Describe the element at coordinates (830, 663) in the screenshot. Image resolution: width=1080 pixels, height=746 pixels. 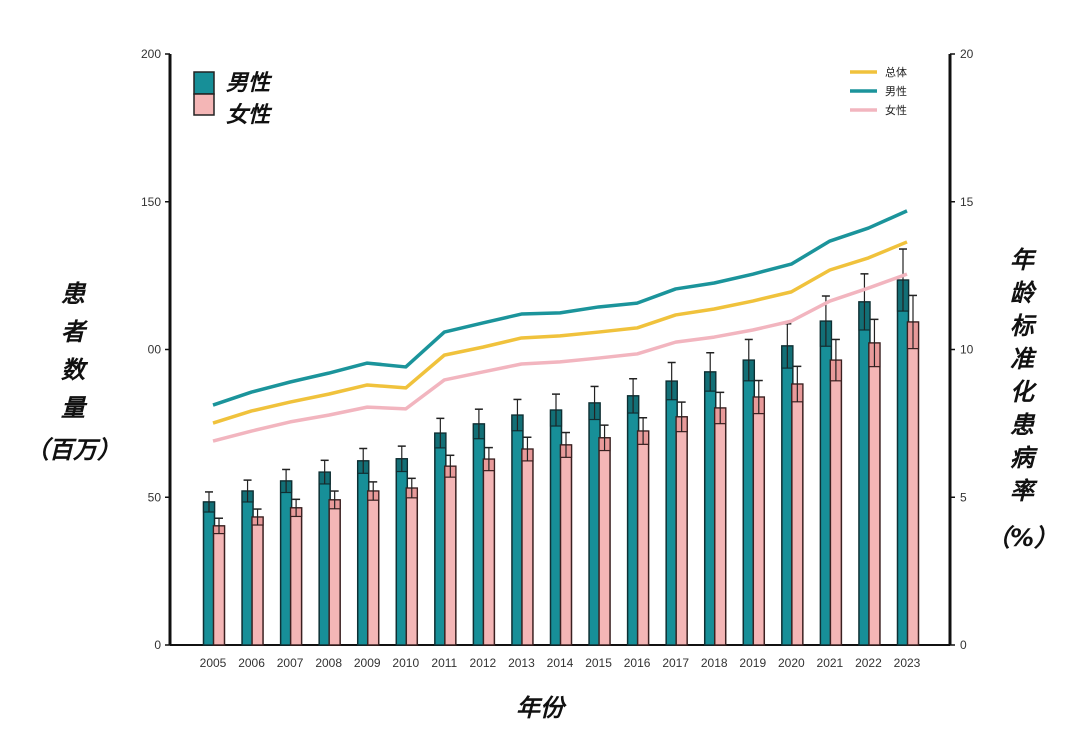
I see `x-tick-label: 2021` at that location.